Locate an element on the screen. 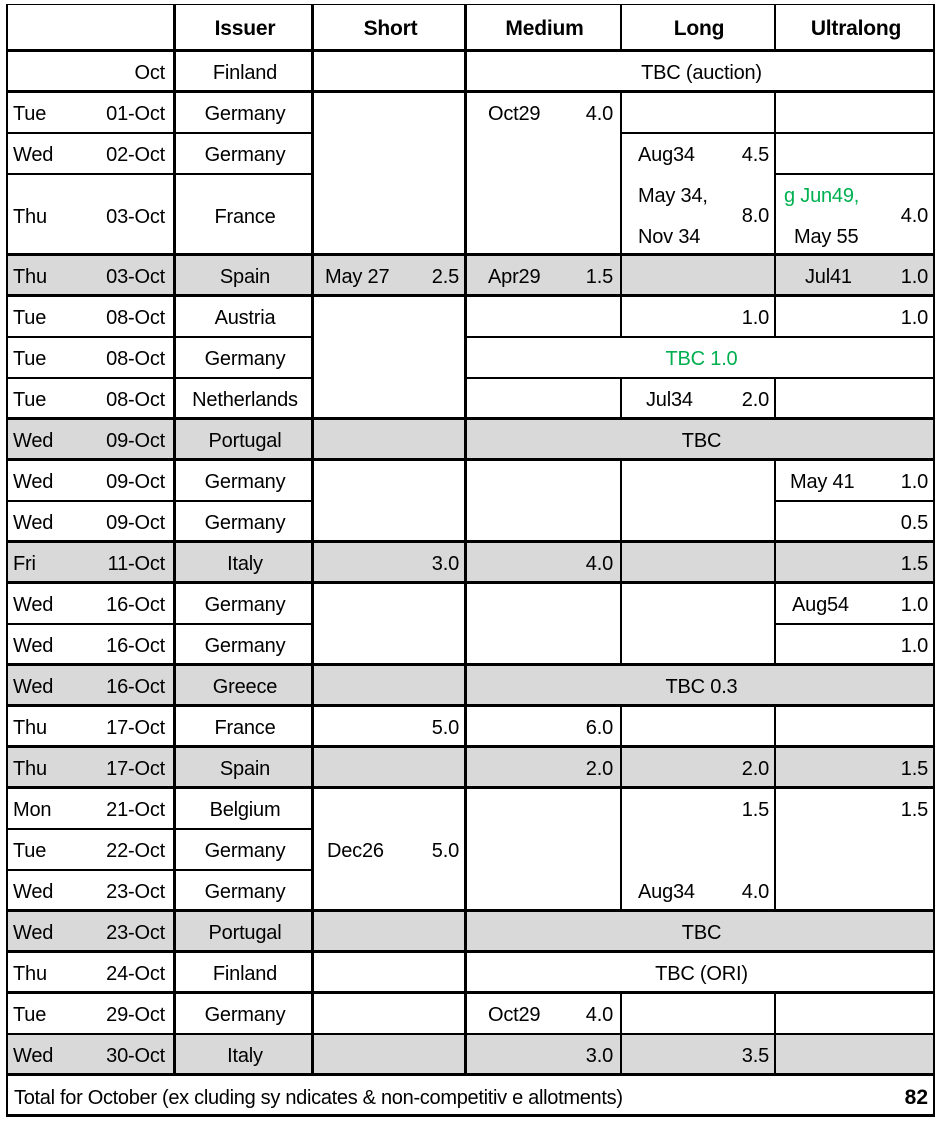 The width and height of the screenshot is (941, 1121). cell-long-size: 2.0 is located at coordinates (755, 769).